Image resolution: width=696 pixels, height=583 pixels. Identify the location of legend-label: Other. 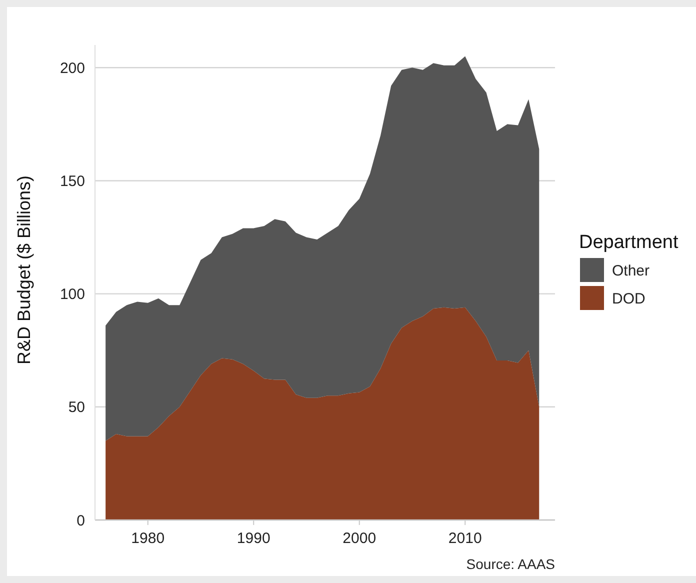
(631, 271).